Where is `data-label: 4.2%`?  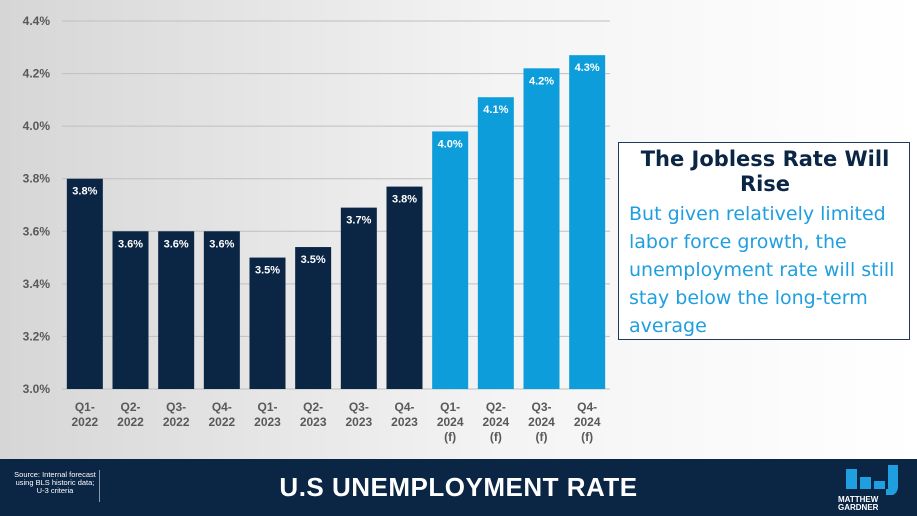 data-label: 4.2% is located at coordinates (541, 81).